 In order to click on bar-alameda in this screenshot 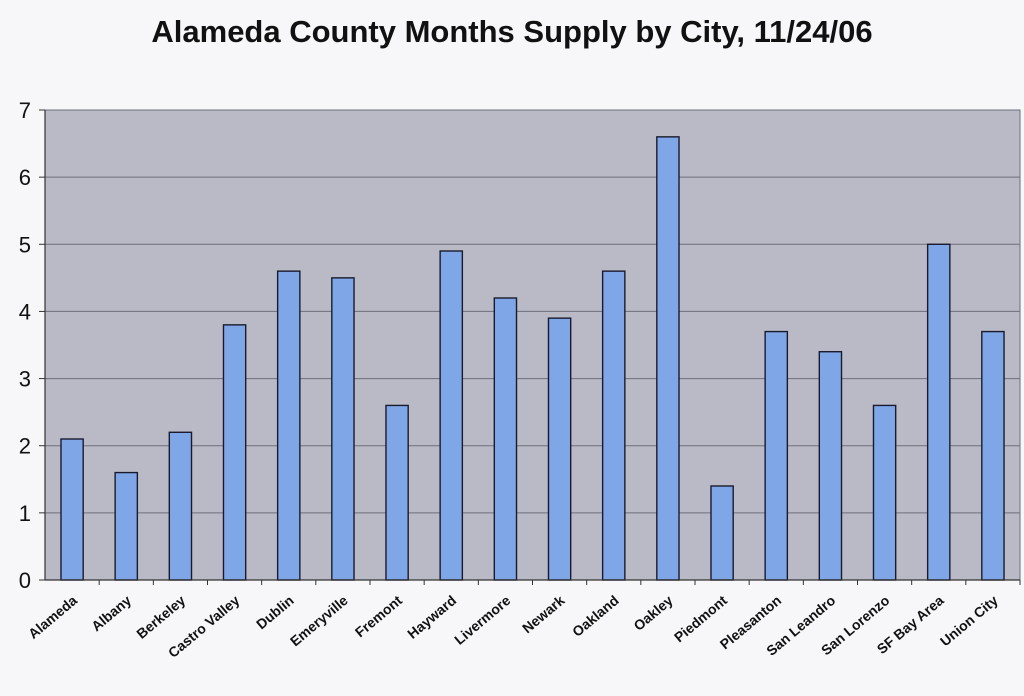, I will do `click(72, 509)`.